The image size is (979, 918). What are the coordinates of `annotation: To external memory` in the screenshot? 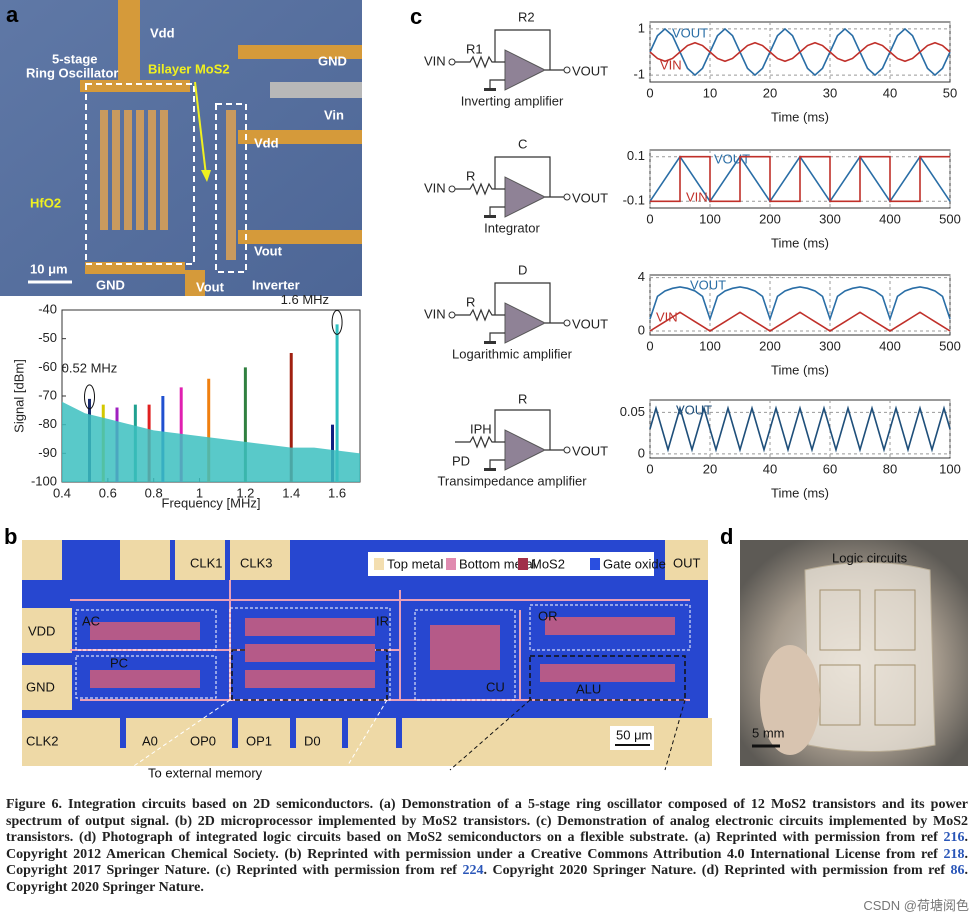 It's located at (205, 772).